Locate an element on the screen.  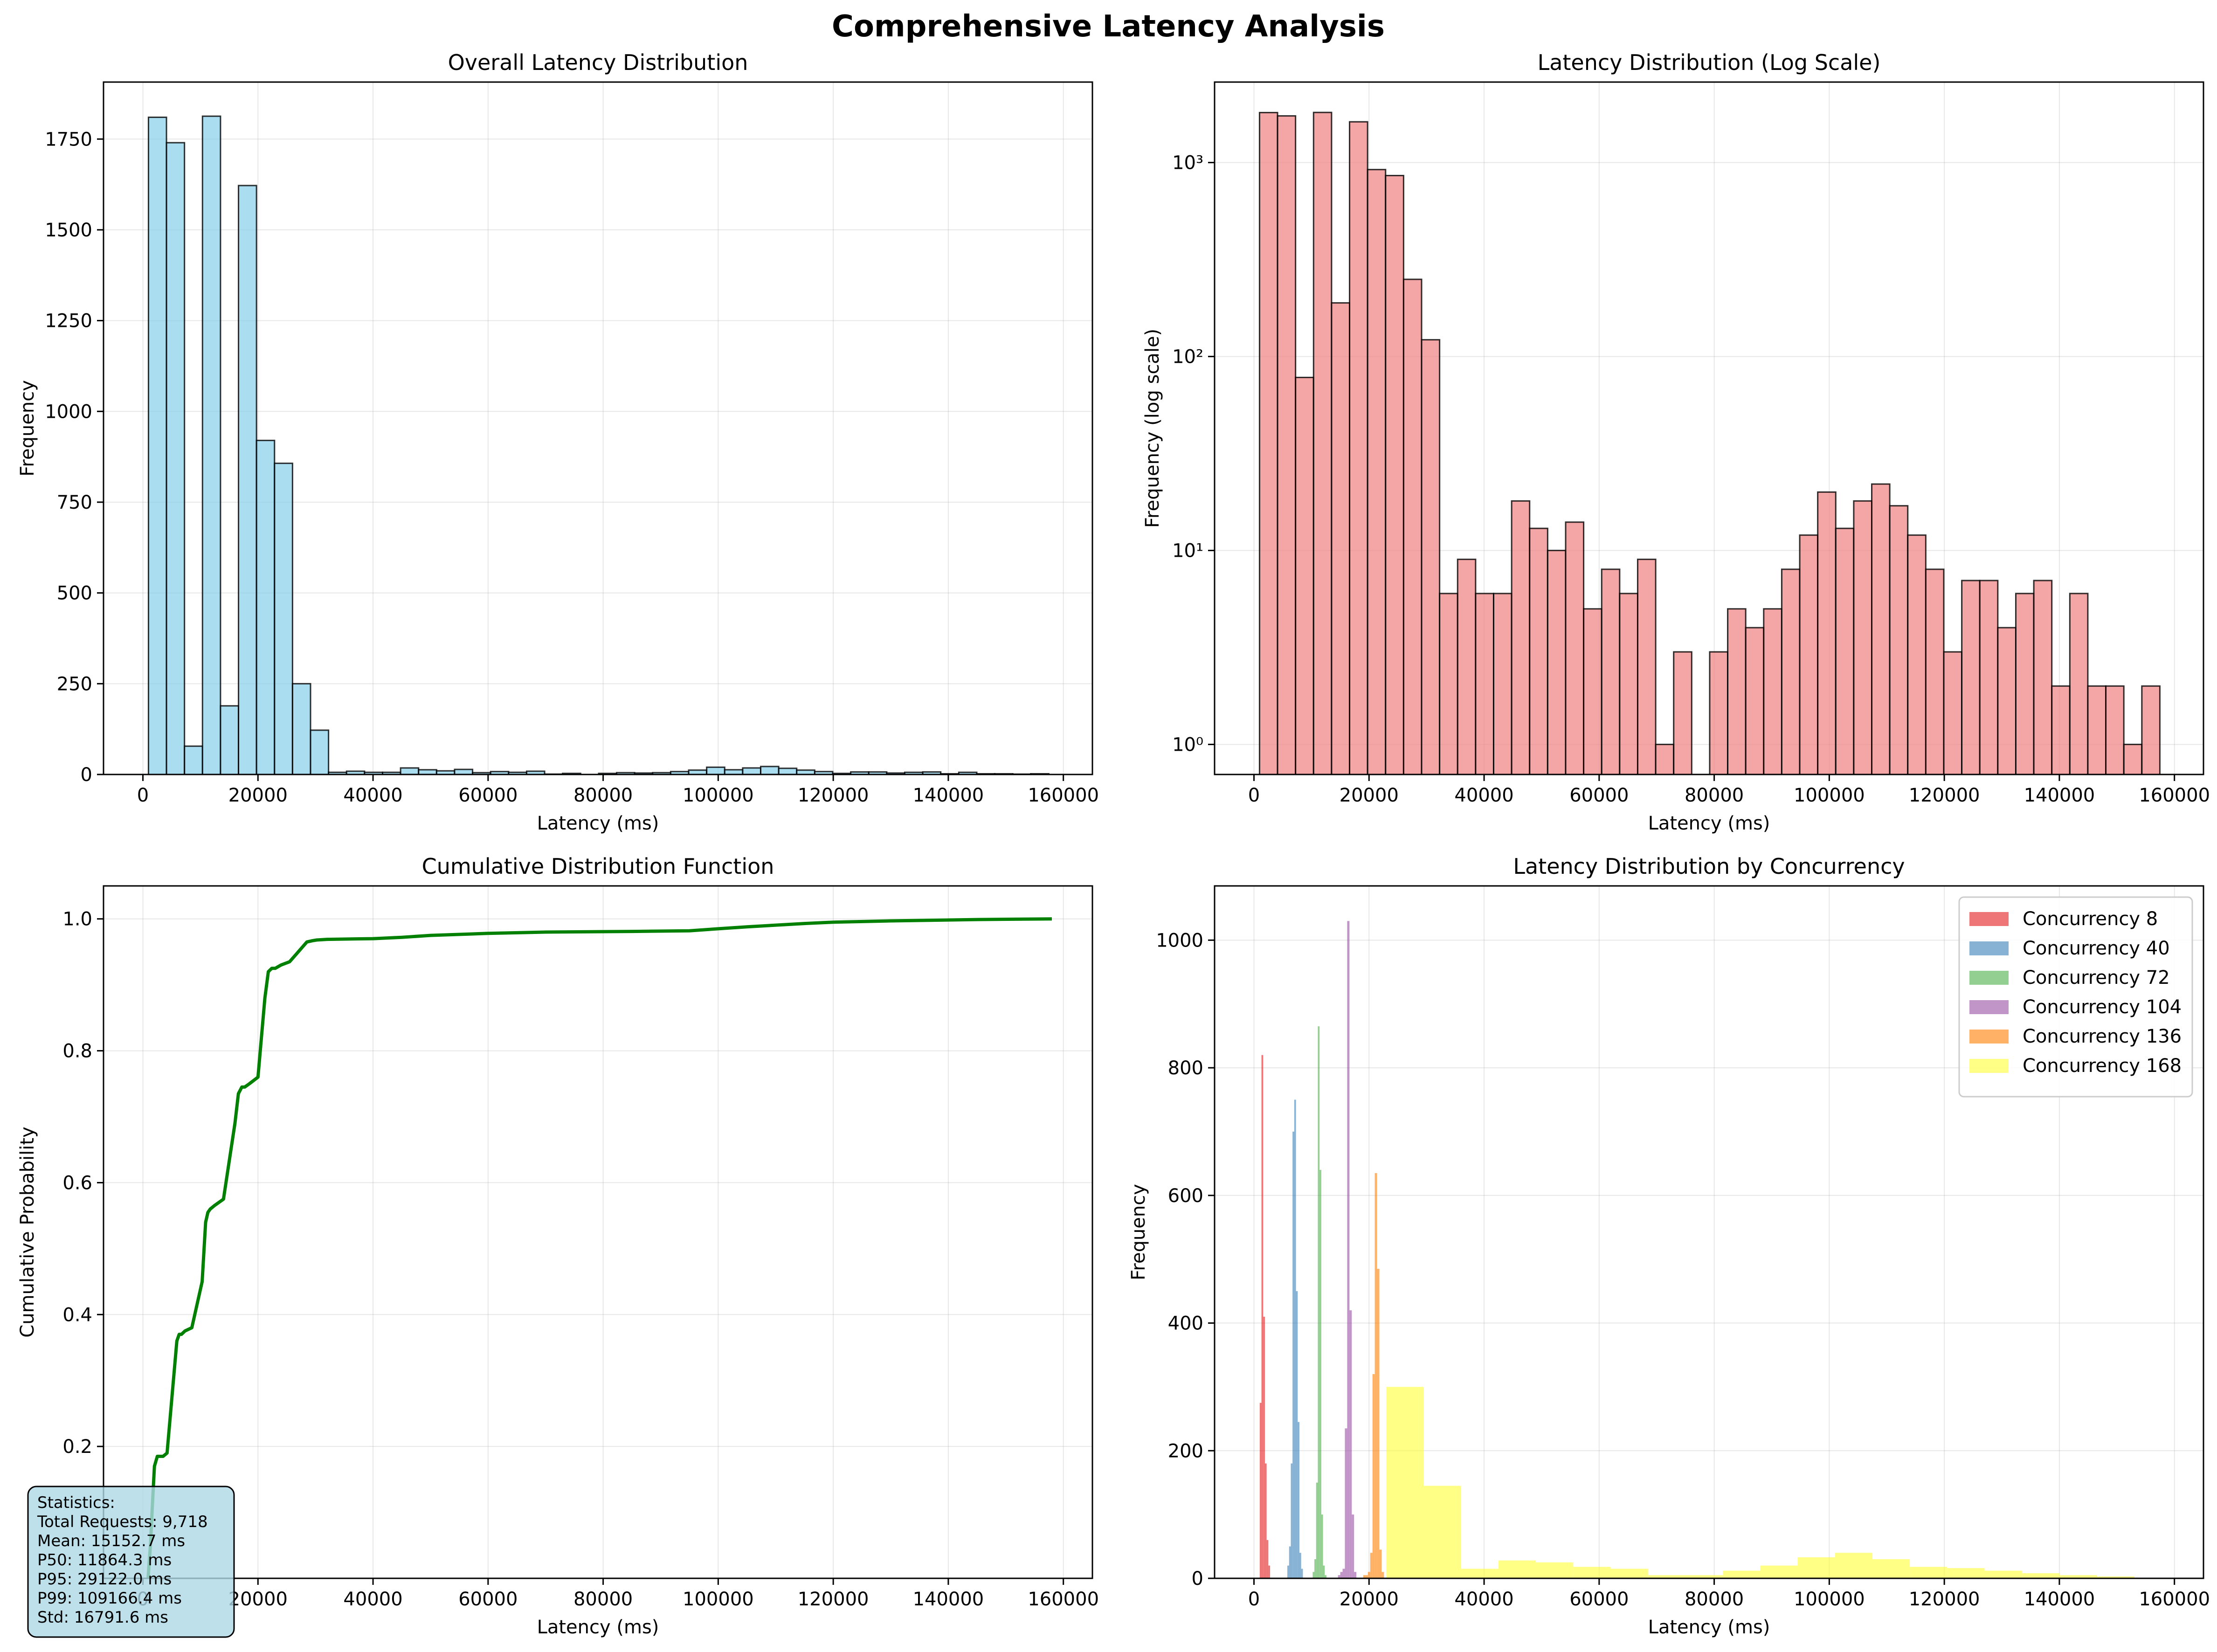
x-tick-label: 80000 is located at coordinates (603, 1599).